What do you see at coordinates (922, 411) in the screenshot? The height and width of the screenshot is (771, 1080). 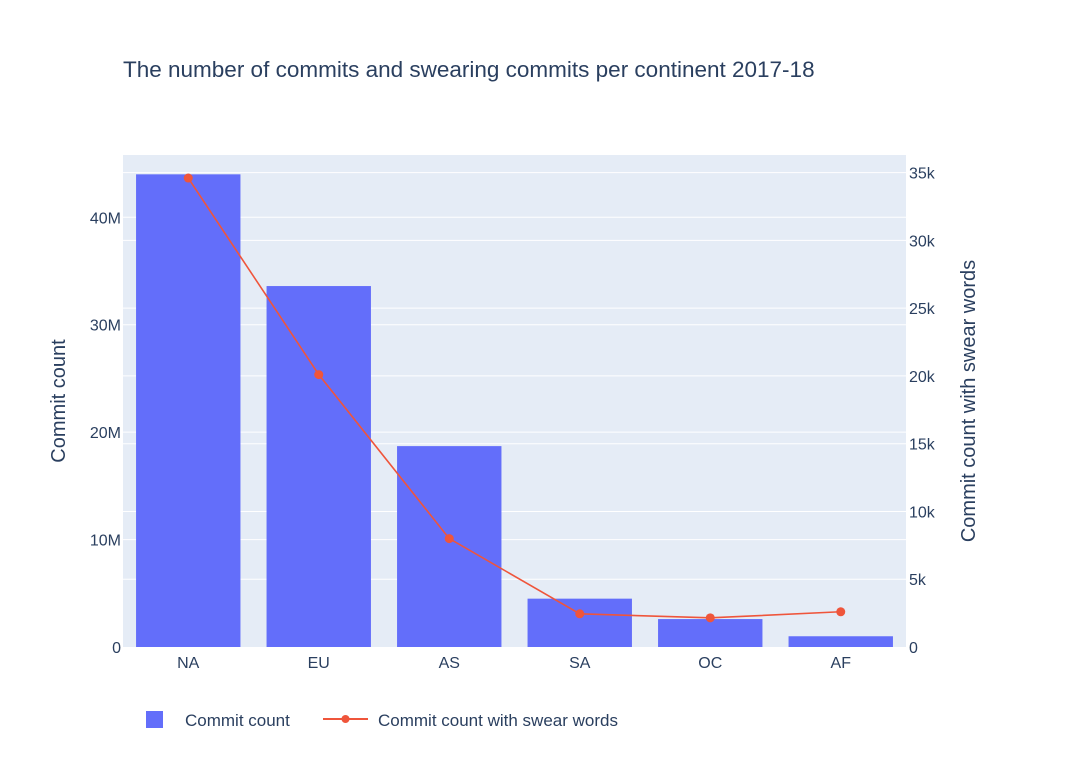 I see `y2-axis-ticks: 0 5k 10k 15k 20k 25k 30k 35k` at bounding box center [922, 411].